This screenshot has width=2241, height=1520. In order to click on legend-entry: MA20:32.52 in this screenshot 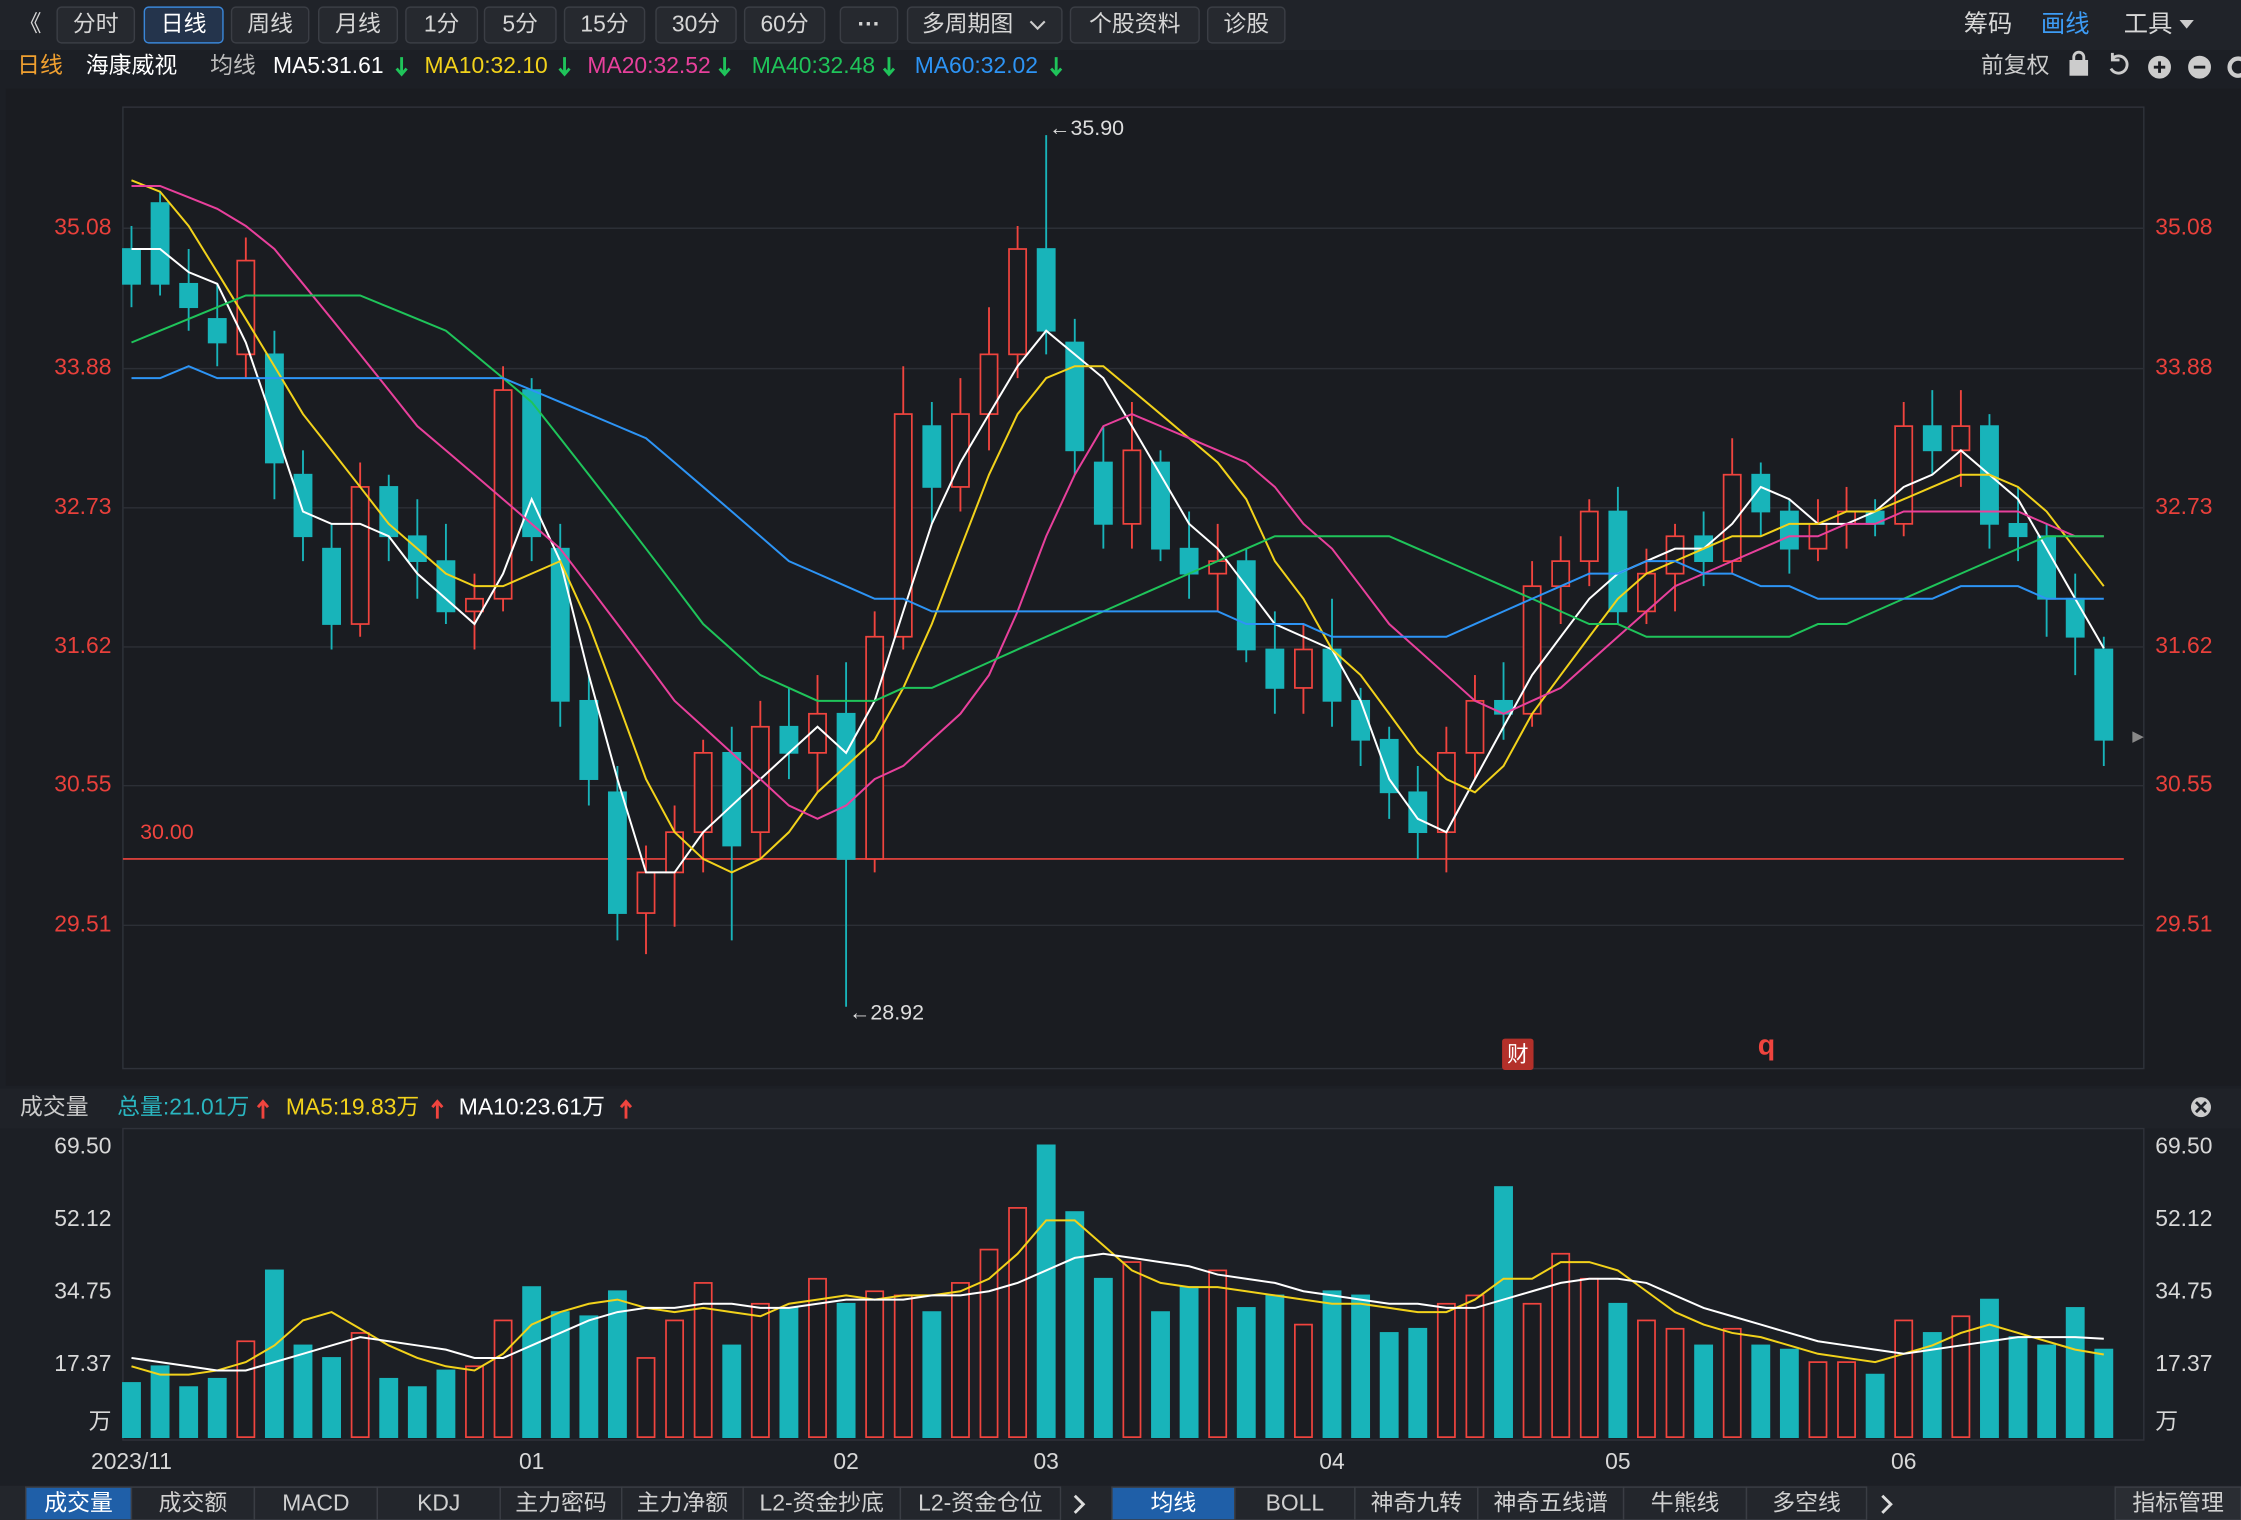, I will do `click(648, 65)`.